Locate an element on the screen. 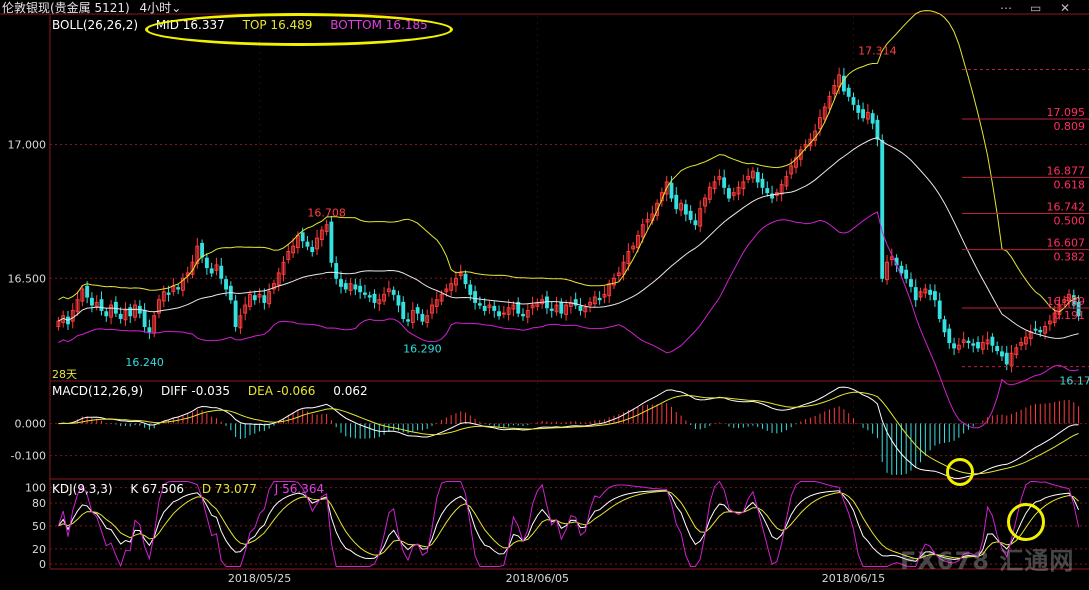 This screenshot has width=1089, height=590. price-annotation: 16.290 is located at coordinates (422, 349).